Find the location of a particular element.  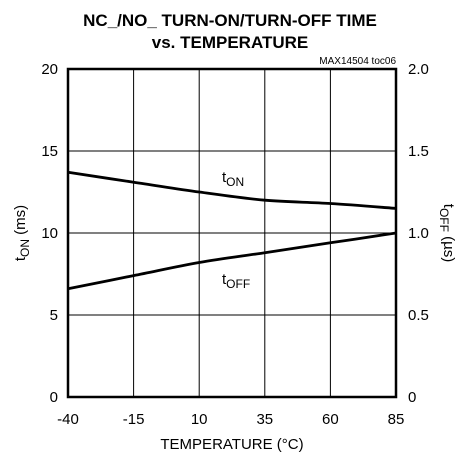

right-y-tick-labels: 0 0.5 1.0 1.5 2.0 is located at coordinates (418, 233).